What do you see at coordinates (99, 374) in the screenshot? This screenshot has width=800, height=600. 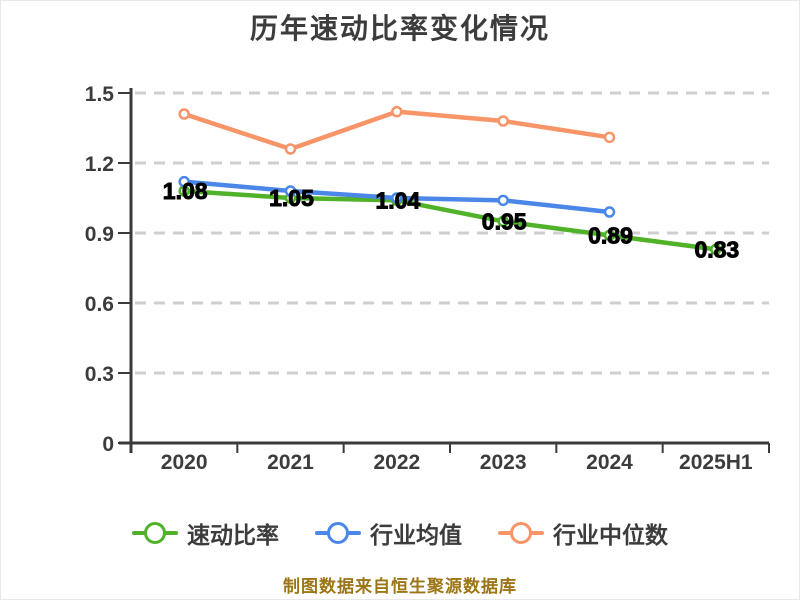 I see `svg-text: 0.3` at bounding box center [99, 374].